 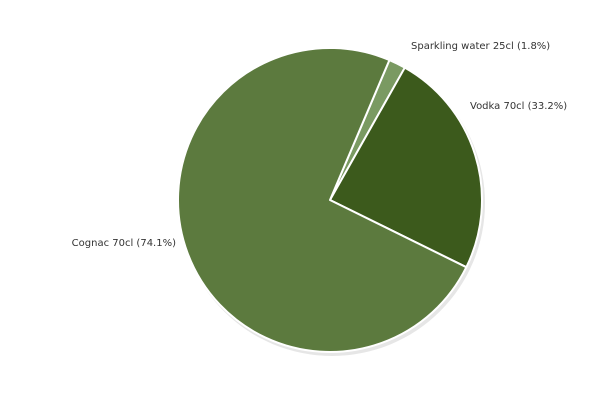 What do you see at coordinates (518, 106) in the screenshot?
I see `slice-label-1: Vodka 70cl (33.2%)` at bounding box center [518, 106].